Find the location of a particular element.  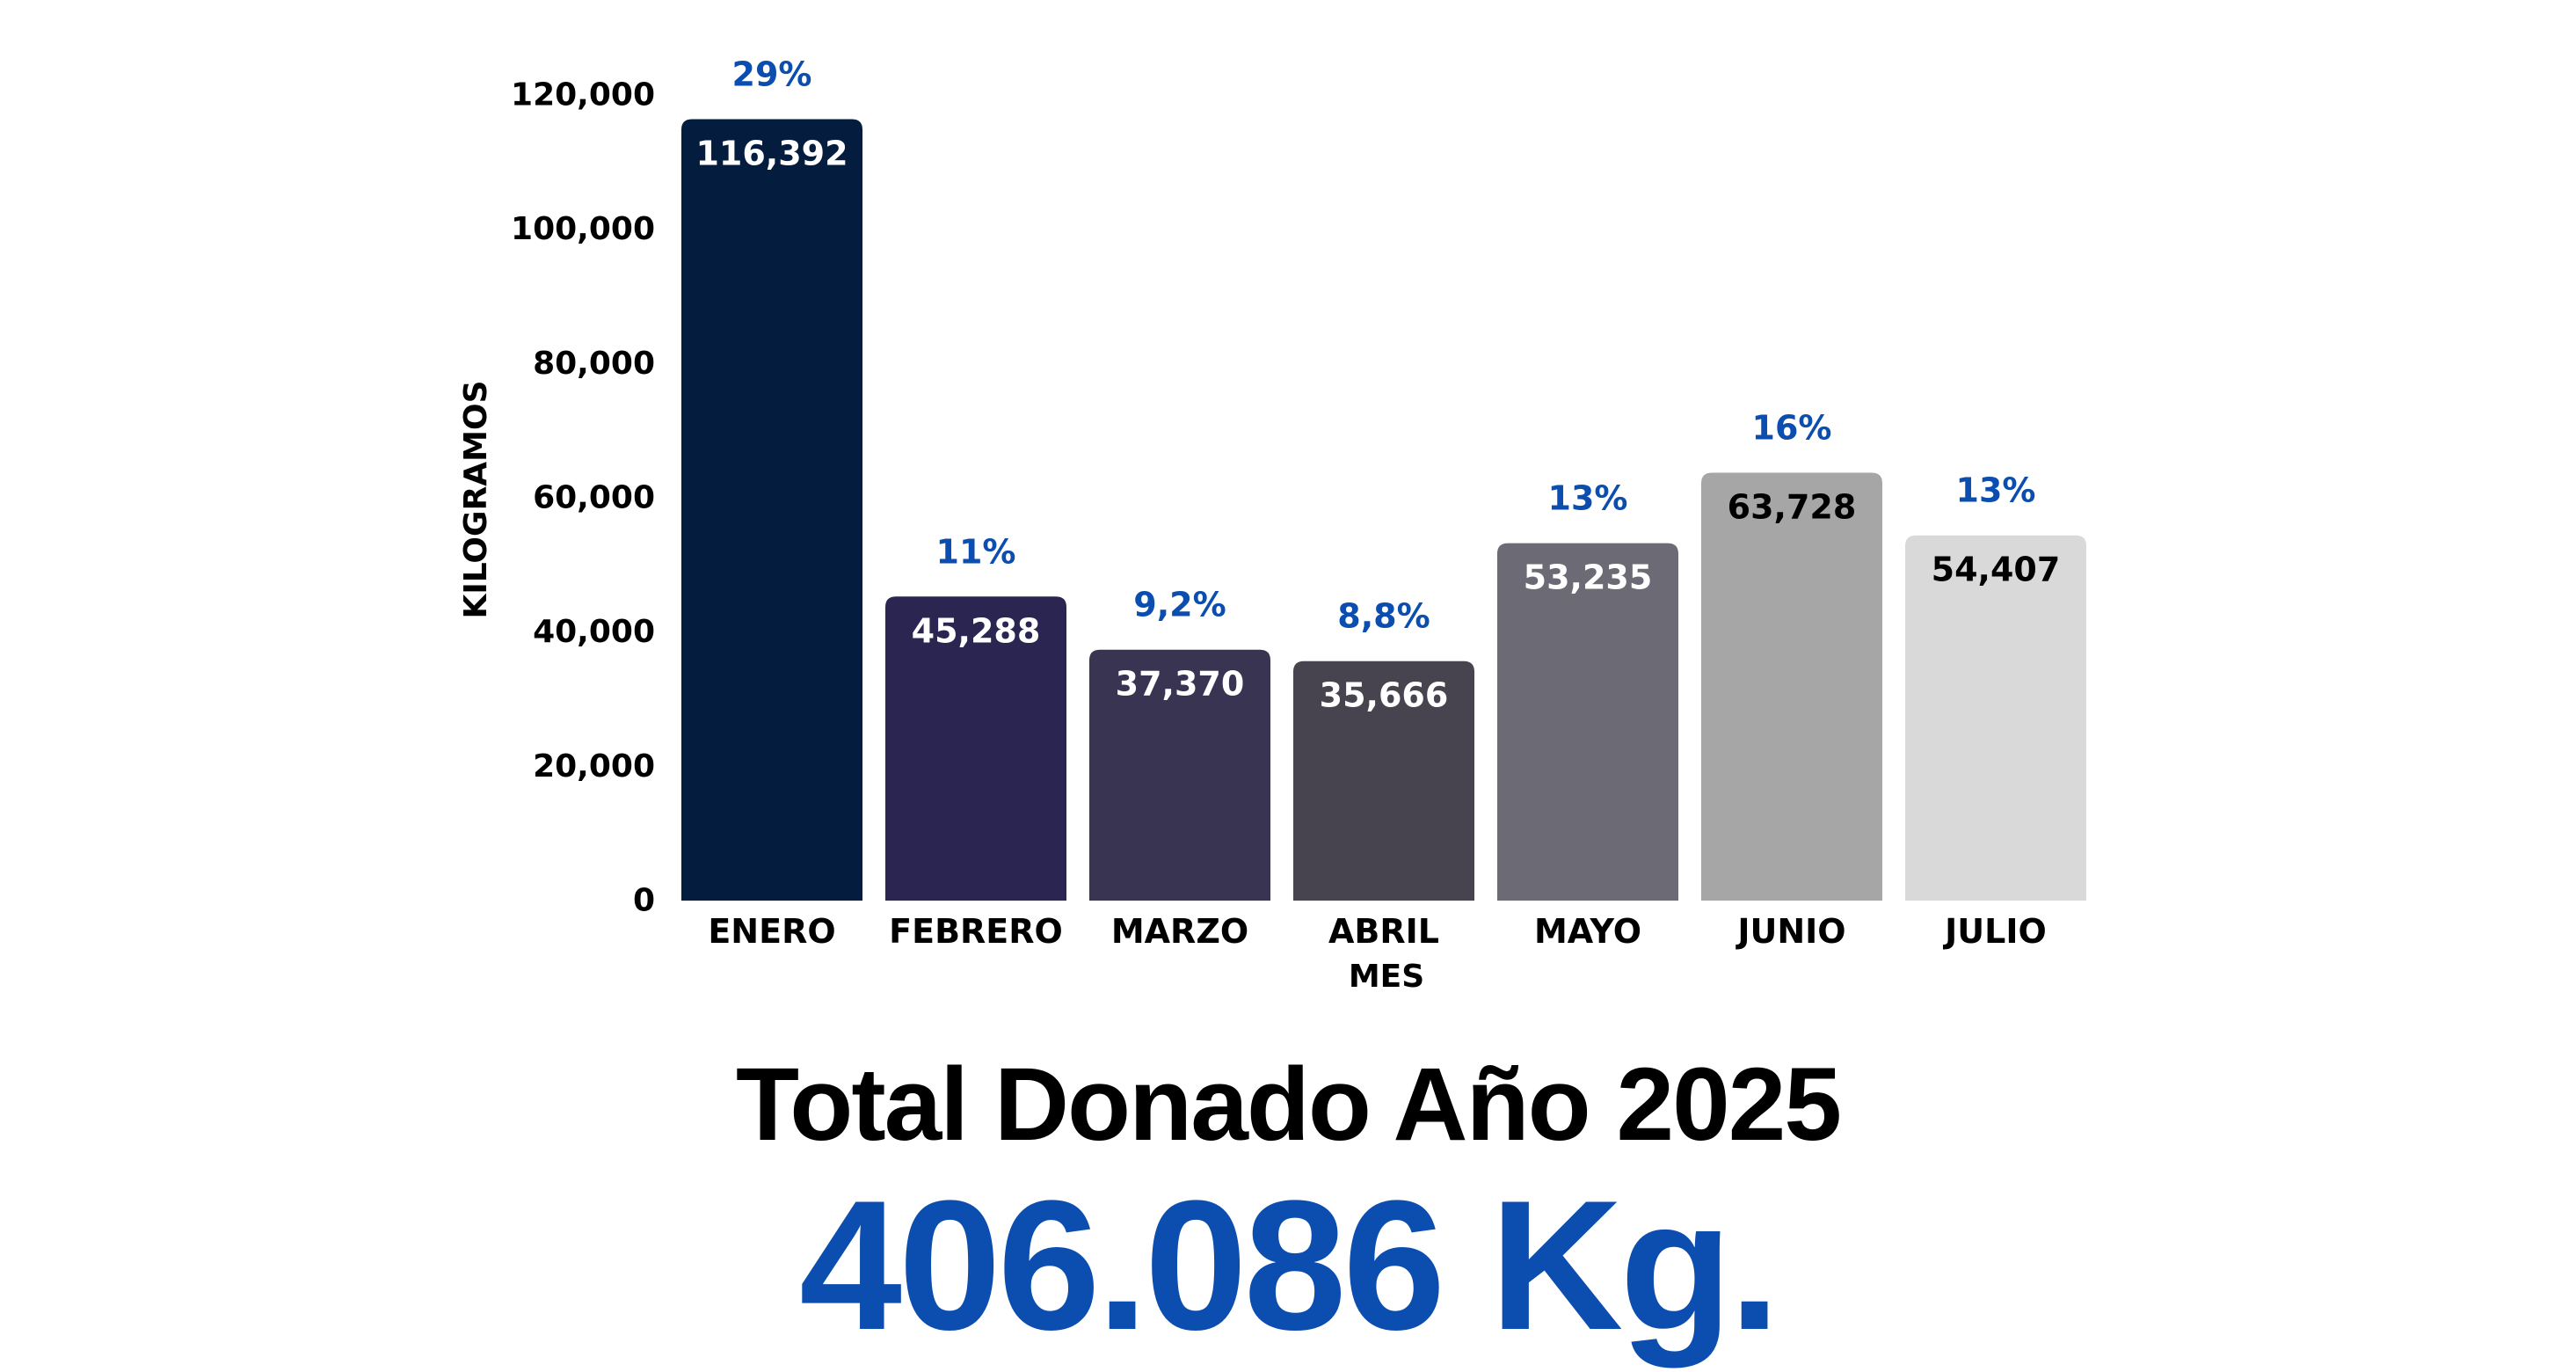

x-axis-categories: ENERO FEBRERO MARZO ABRIL MAYO JUNIO JULIO is located at coordinates (1377, 931).